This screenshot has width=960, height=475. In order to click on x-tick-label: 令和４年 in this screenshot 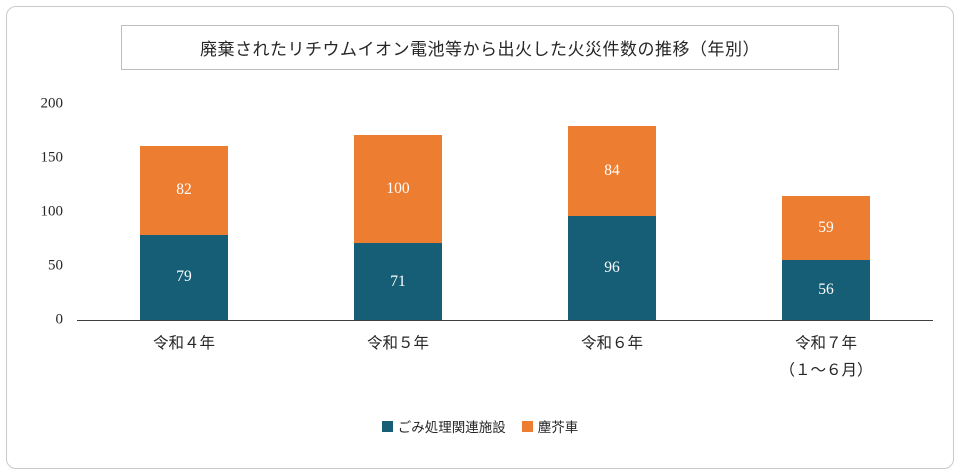, I will do `click(184, 357)`.